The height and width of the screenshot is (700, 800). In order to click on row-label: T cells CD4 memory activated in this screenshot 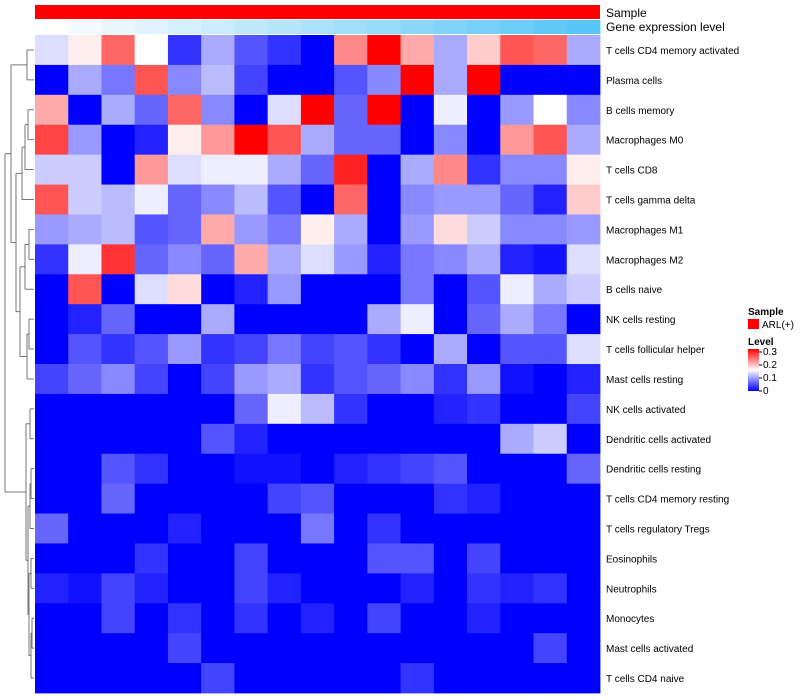, I will do `click(672, 51)`.